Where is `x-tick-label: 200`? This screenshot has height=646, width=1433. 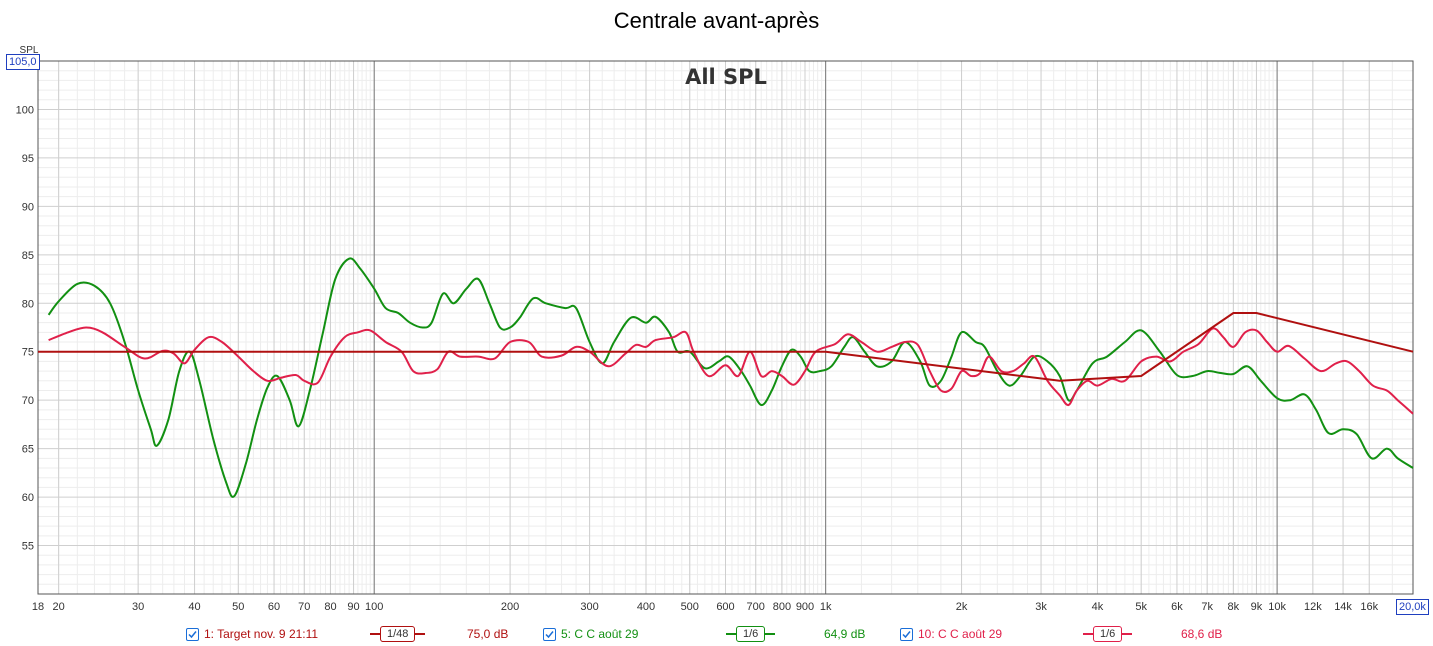 x-tick-label: 200 is located at coordinates (510, 607).